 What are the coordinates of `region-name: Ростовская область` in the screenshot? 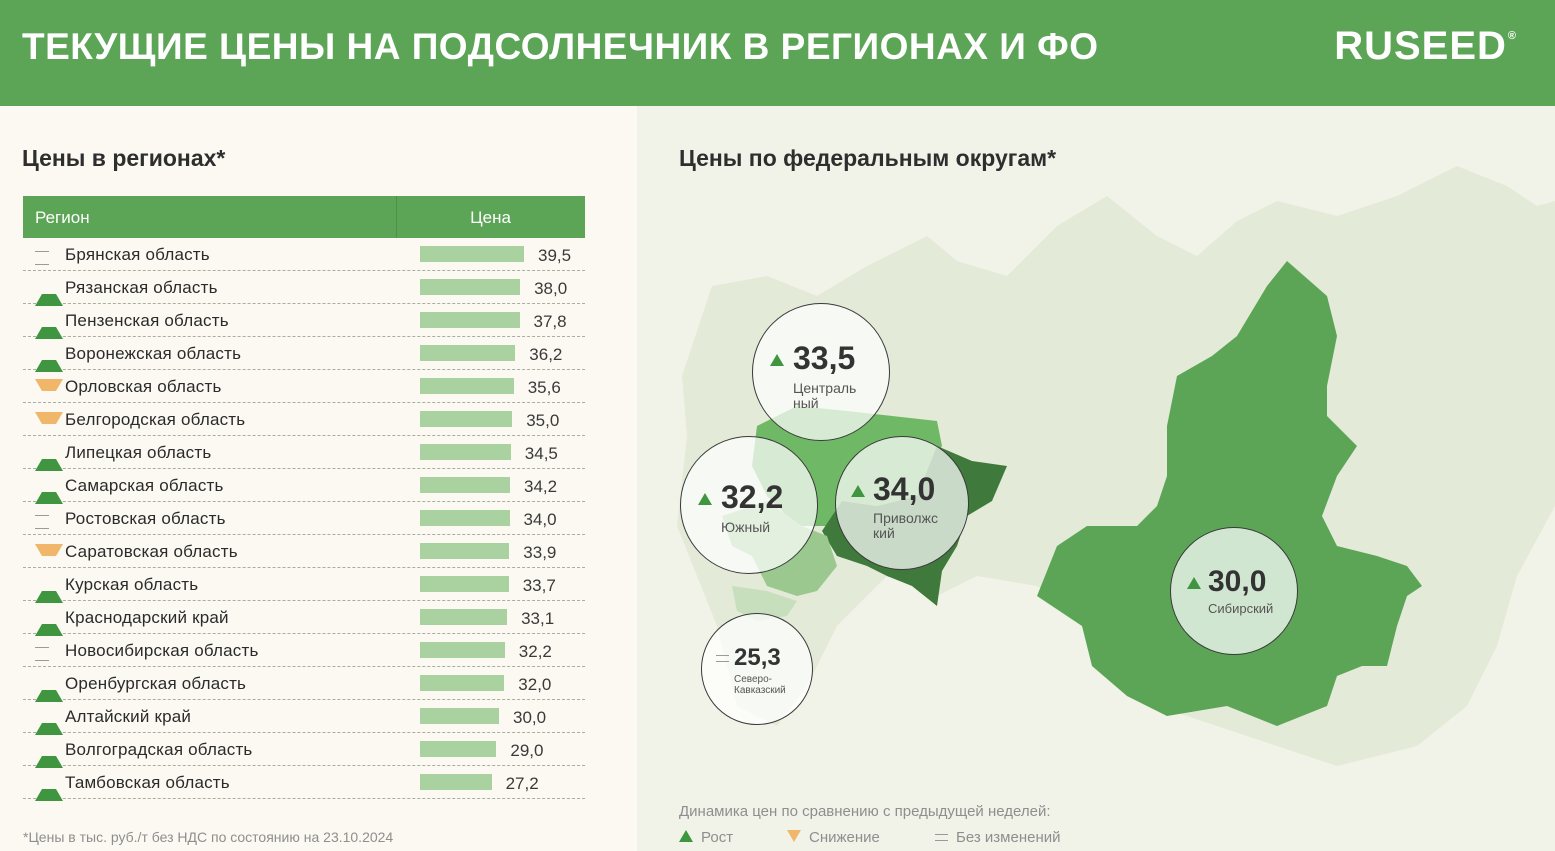 It's located at (145, 518).